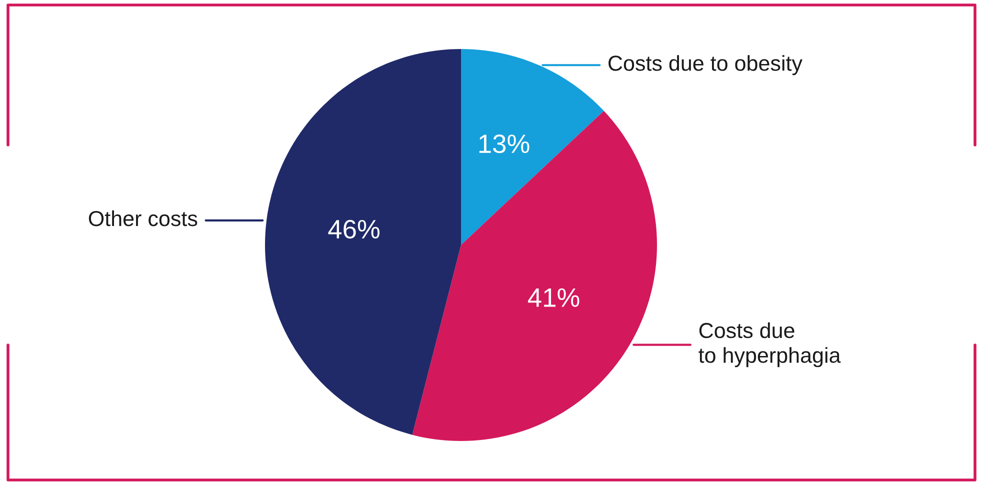  I want to click on data-label: 13%, so click(504, 144).